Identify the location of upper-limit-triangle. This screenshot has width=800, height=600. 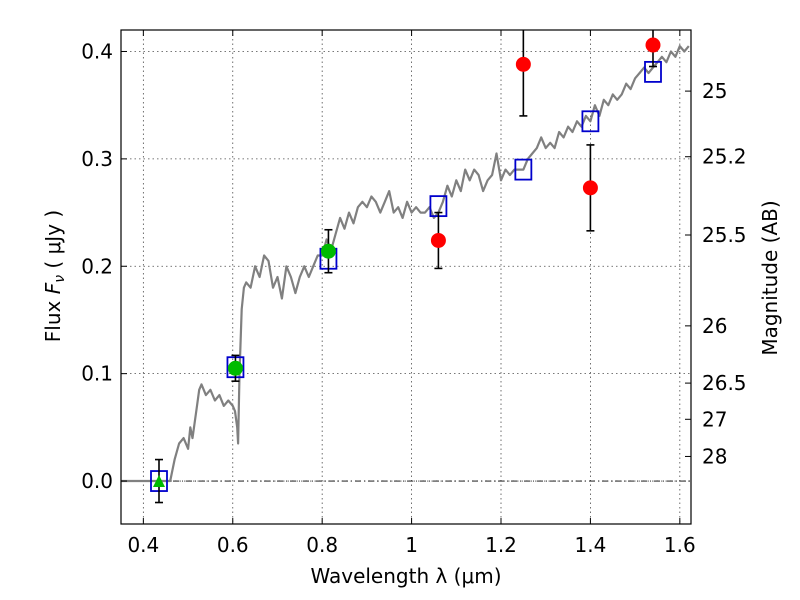
(159, 481).